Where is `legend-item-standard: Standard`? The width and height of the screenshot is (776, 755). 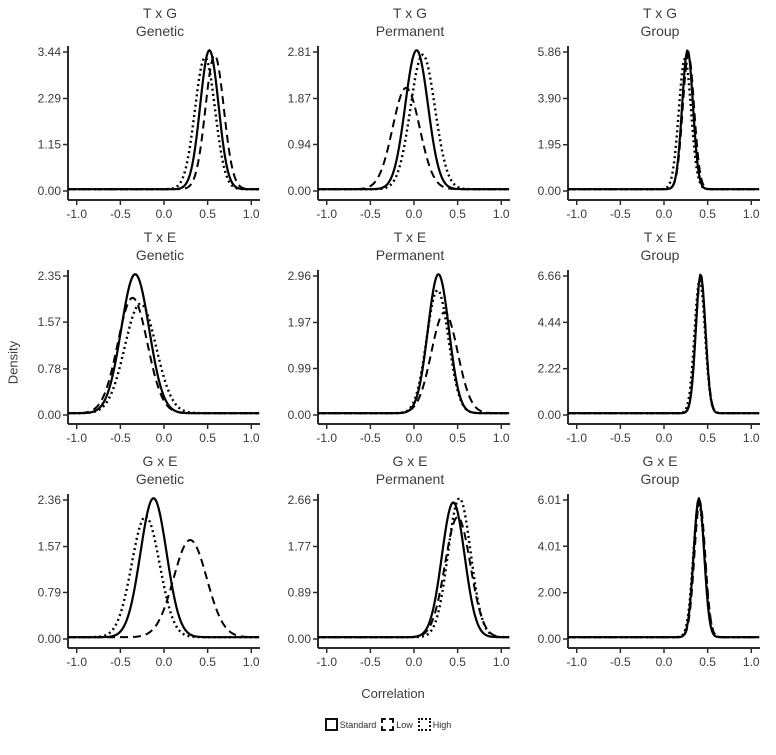 legend-item-standard: Standard is located at coordinates (350, 724).